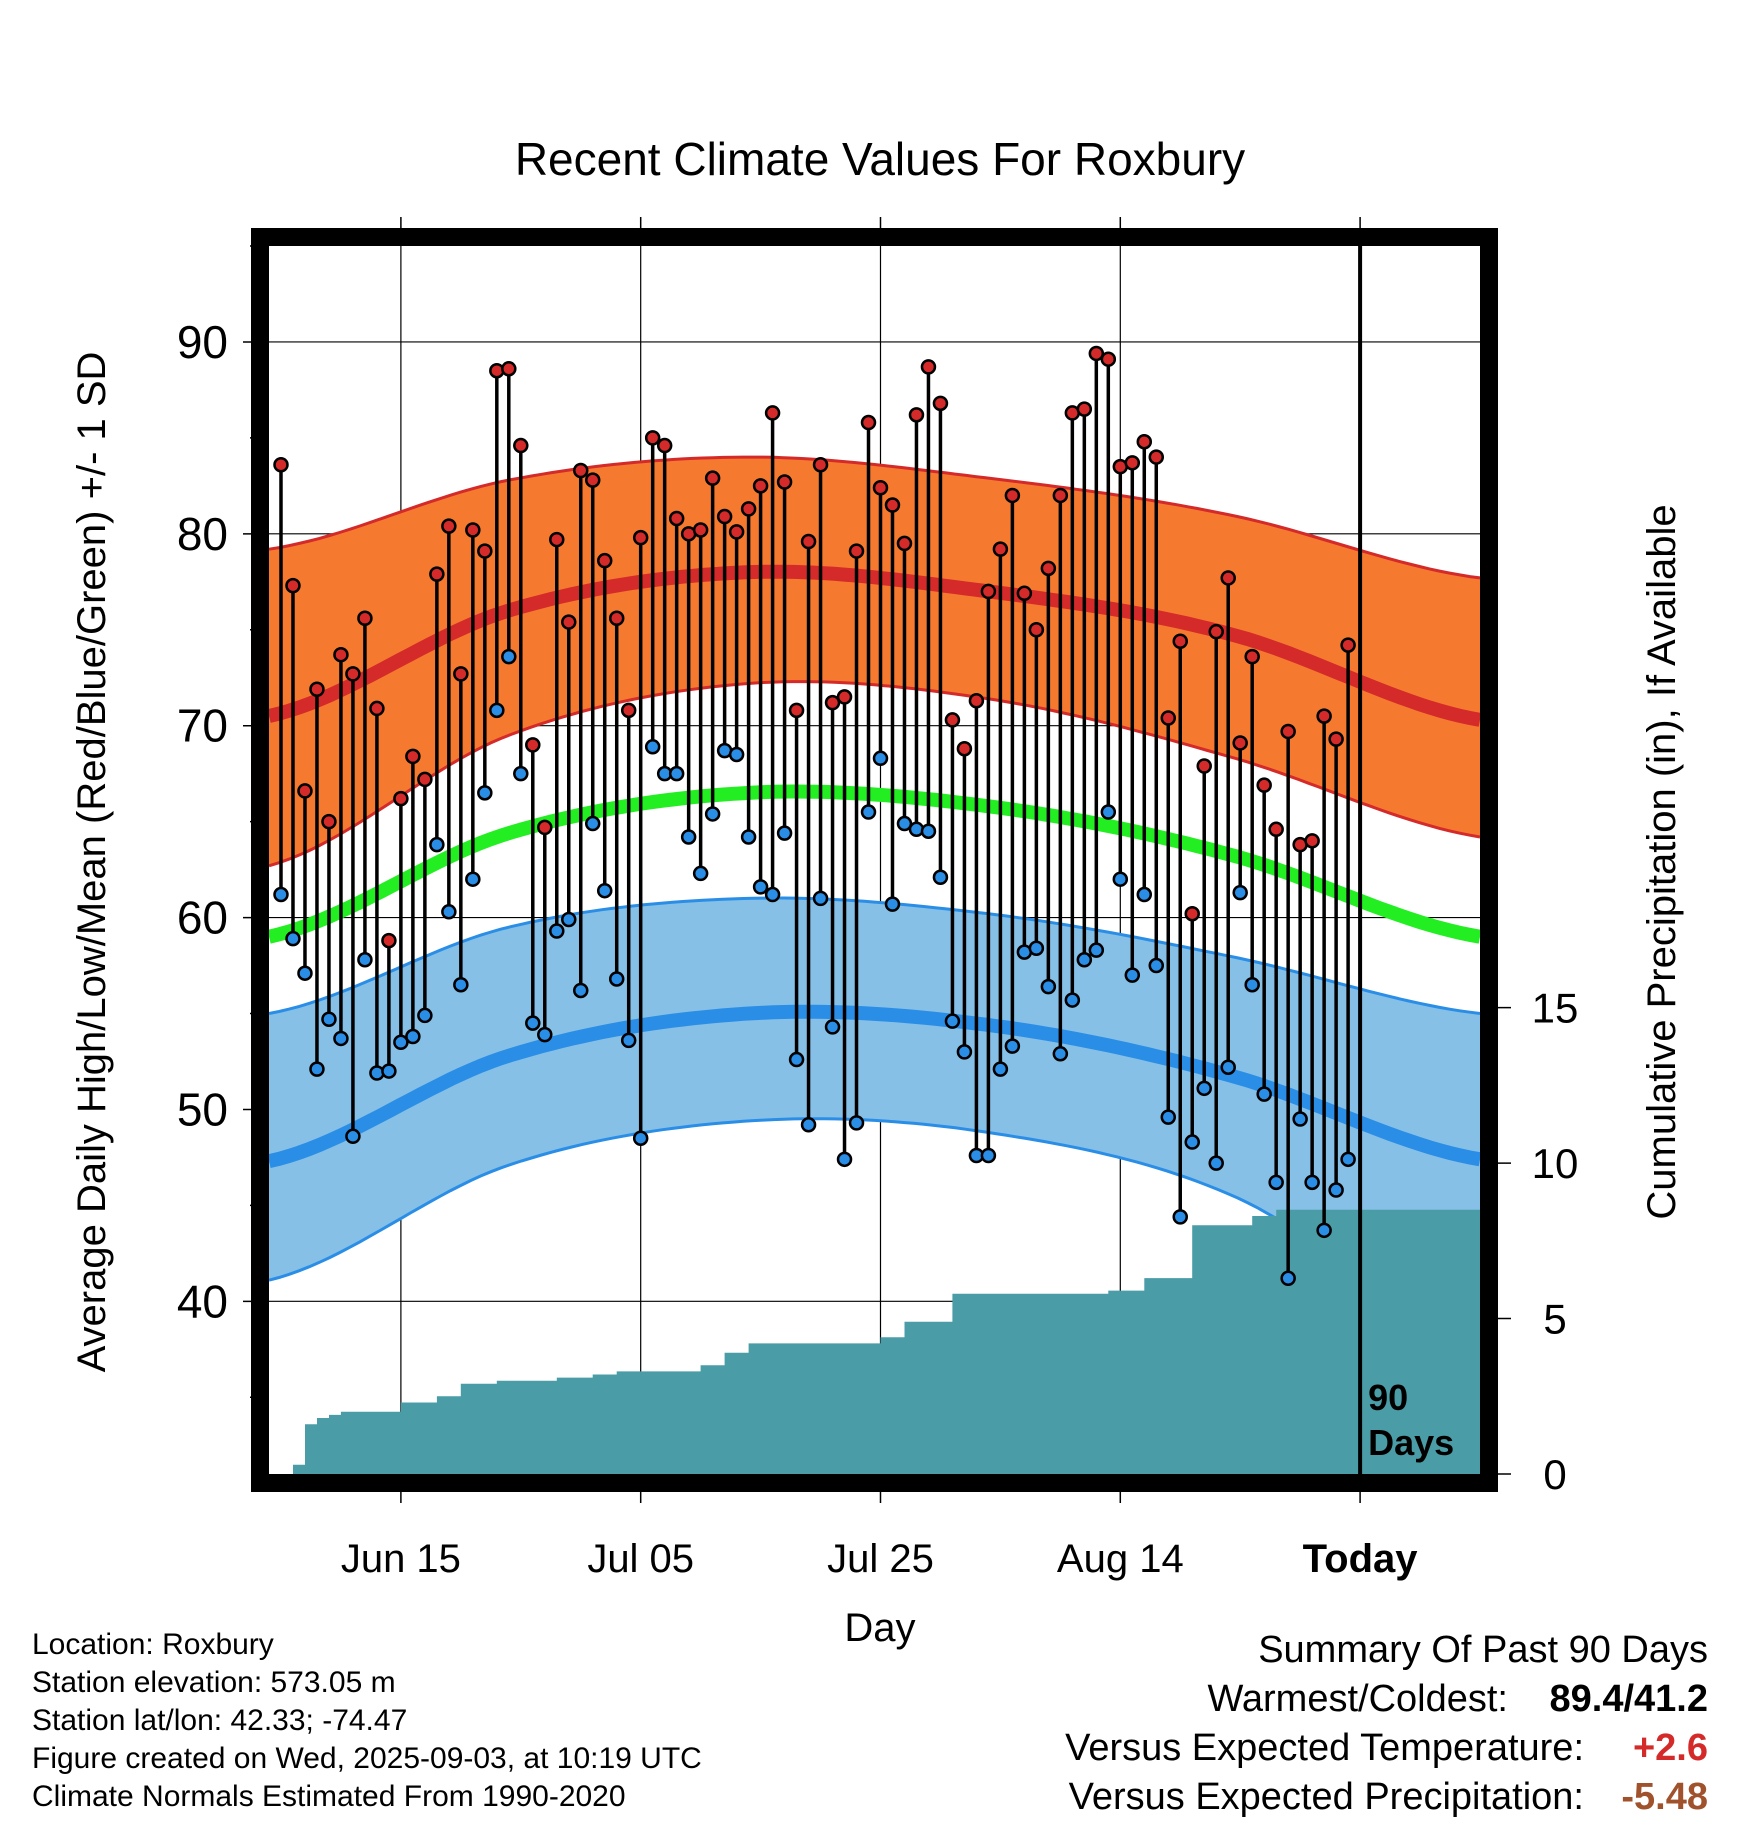 This screenshot has height=1828, width=1748. I want to click on warmest-coldest-value: 89.4/41.2, so click(1628, 1699).